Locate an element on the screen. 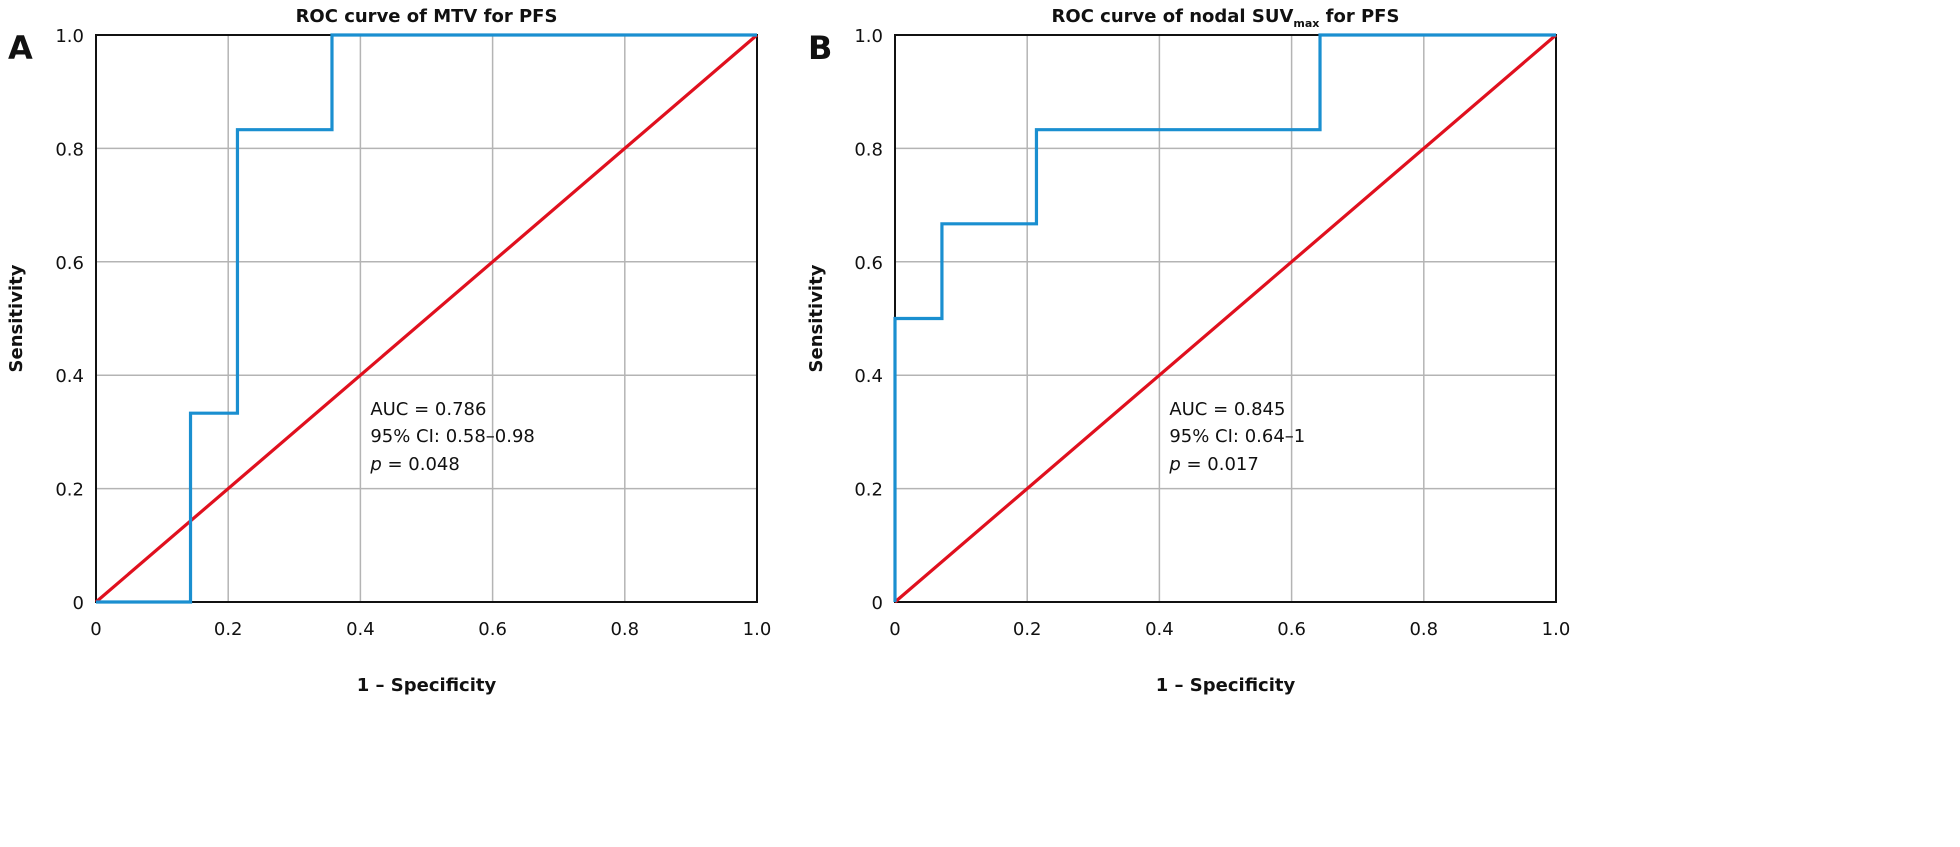  p-value-annotation: p = 0.048 is located at coordinates (414, 464).